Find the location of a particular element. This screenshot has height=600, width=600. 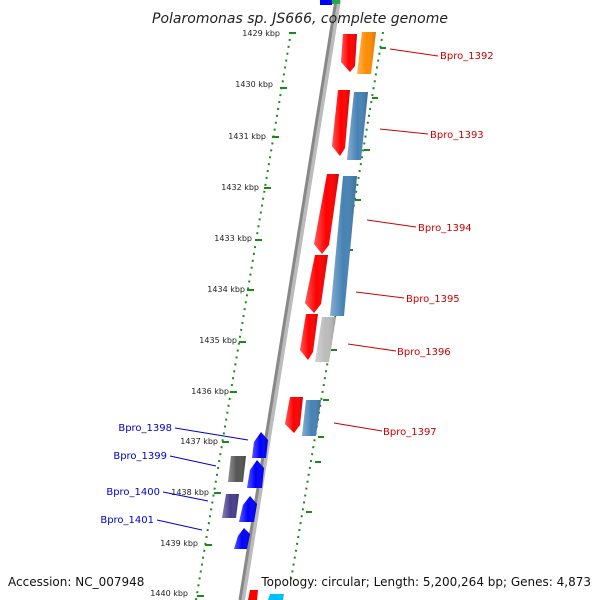

tick-label: 1436 kbp is located at coordinates (210, 391).